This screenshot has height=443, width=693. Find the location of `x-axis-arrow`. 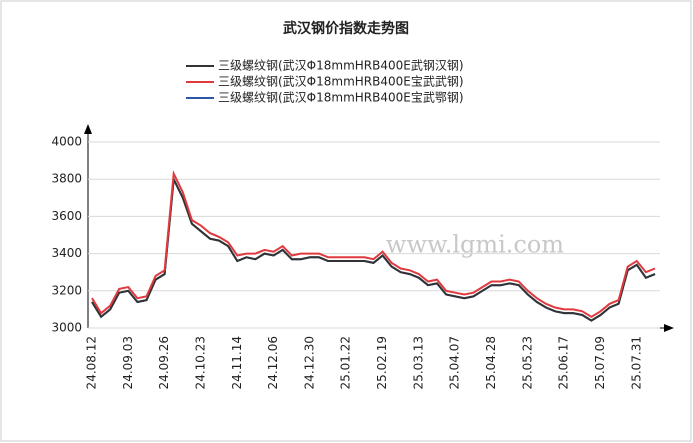

x-axis-arrow is located at coordinates (669, 328).